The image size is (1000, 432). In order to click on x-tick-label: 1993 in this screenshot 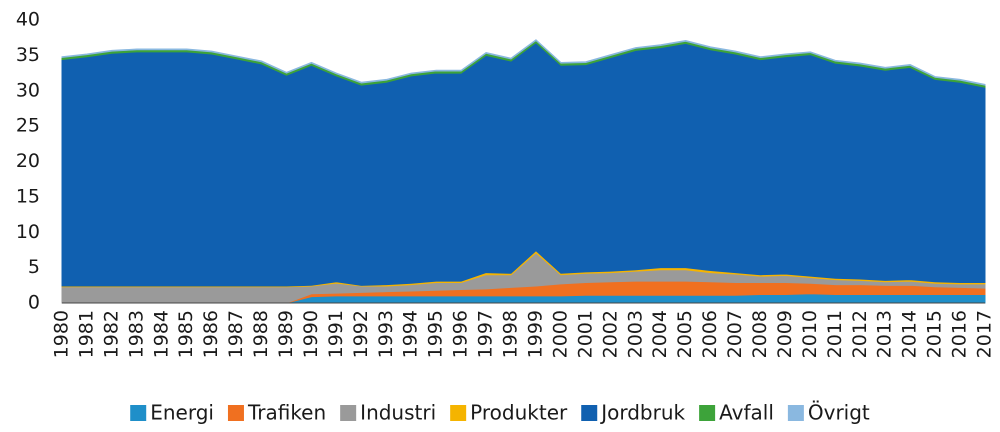, I will do `click(386, 334)`.